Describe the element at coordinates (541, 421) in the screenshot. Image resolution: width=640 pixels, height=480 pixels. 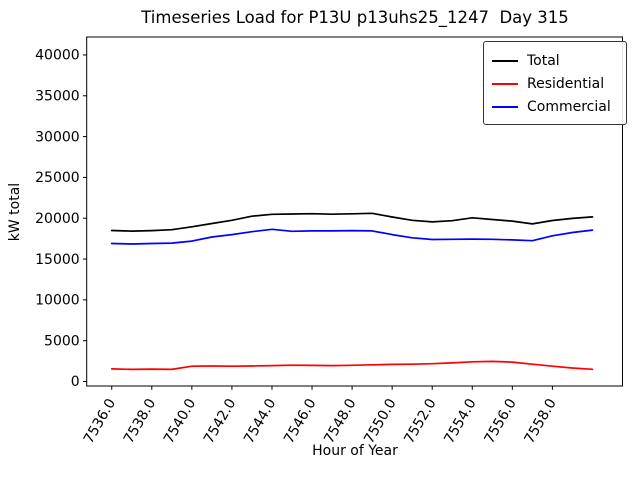
I see `x-tick-label: 7558.0` at that location.